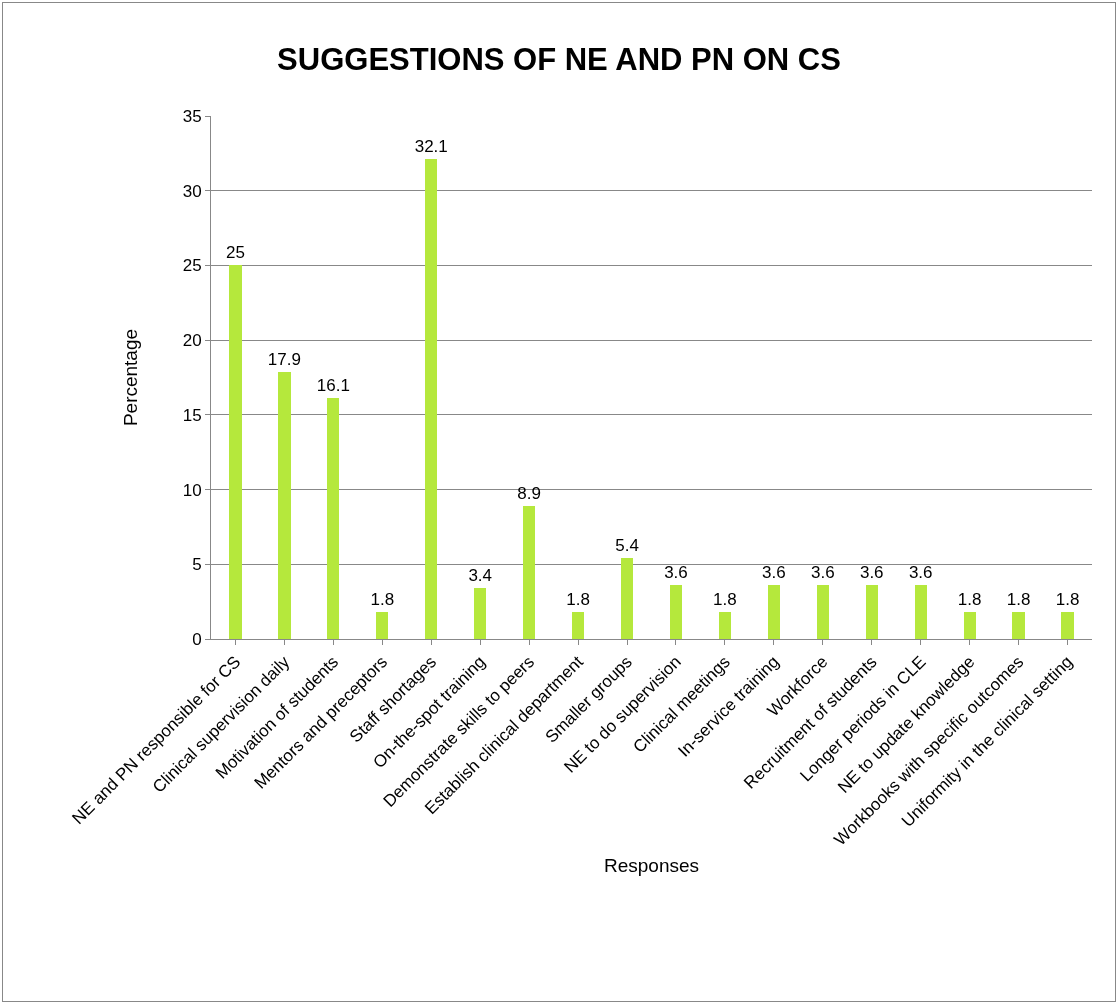 The height and width of the screenshot is (1004, 1118). Describe the element at coordinates (651, 866) in the screenshot. I see `x-axis-title: Responses` at that location.